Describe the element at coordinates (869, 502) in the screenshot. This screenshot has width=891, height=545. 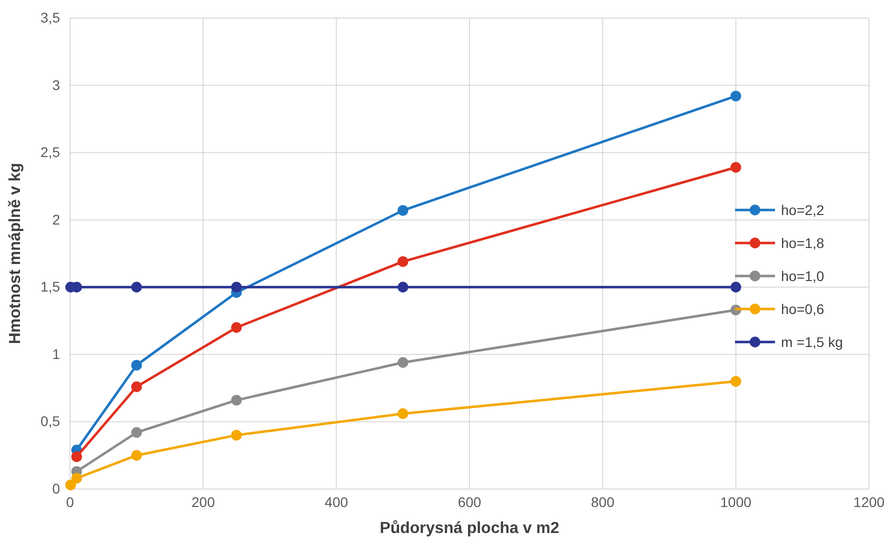
I see `x-tick-label: 1200` at that location.